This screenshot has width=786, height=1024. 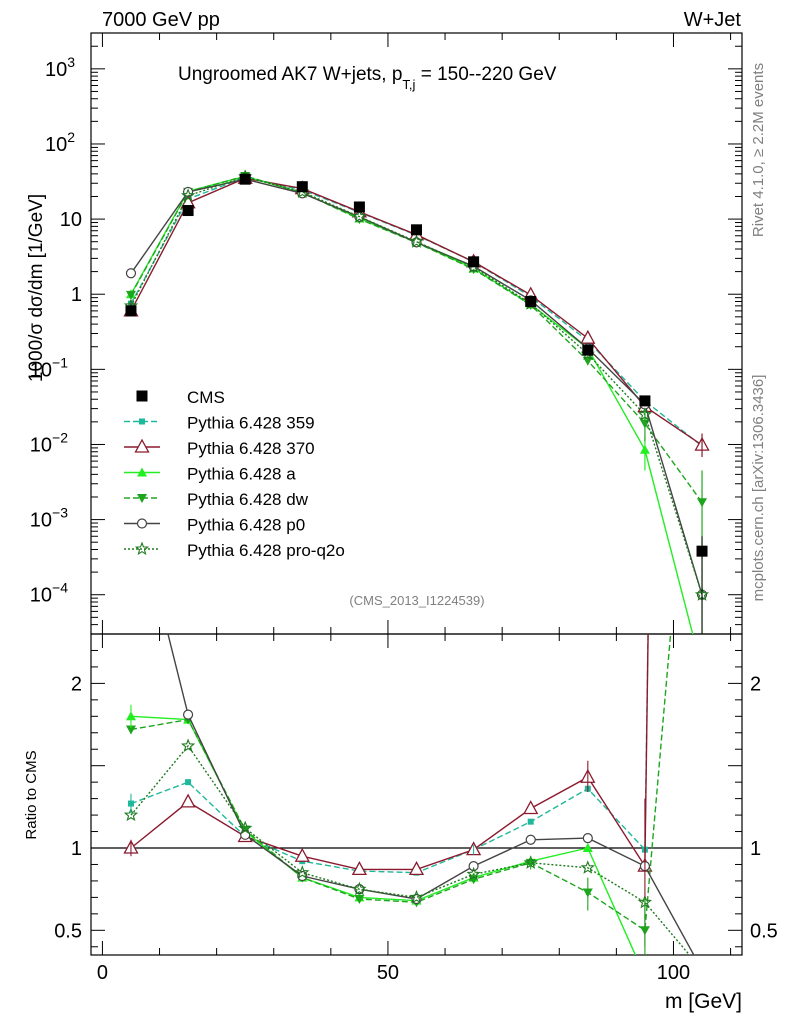 I want to click on legend-item: Pythia 6.428 p0, so click(x=214, y=525).